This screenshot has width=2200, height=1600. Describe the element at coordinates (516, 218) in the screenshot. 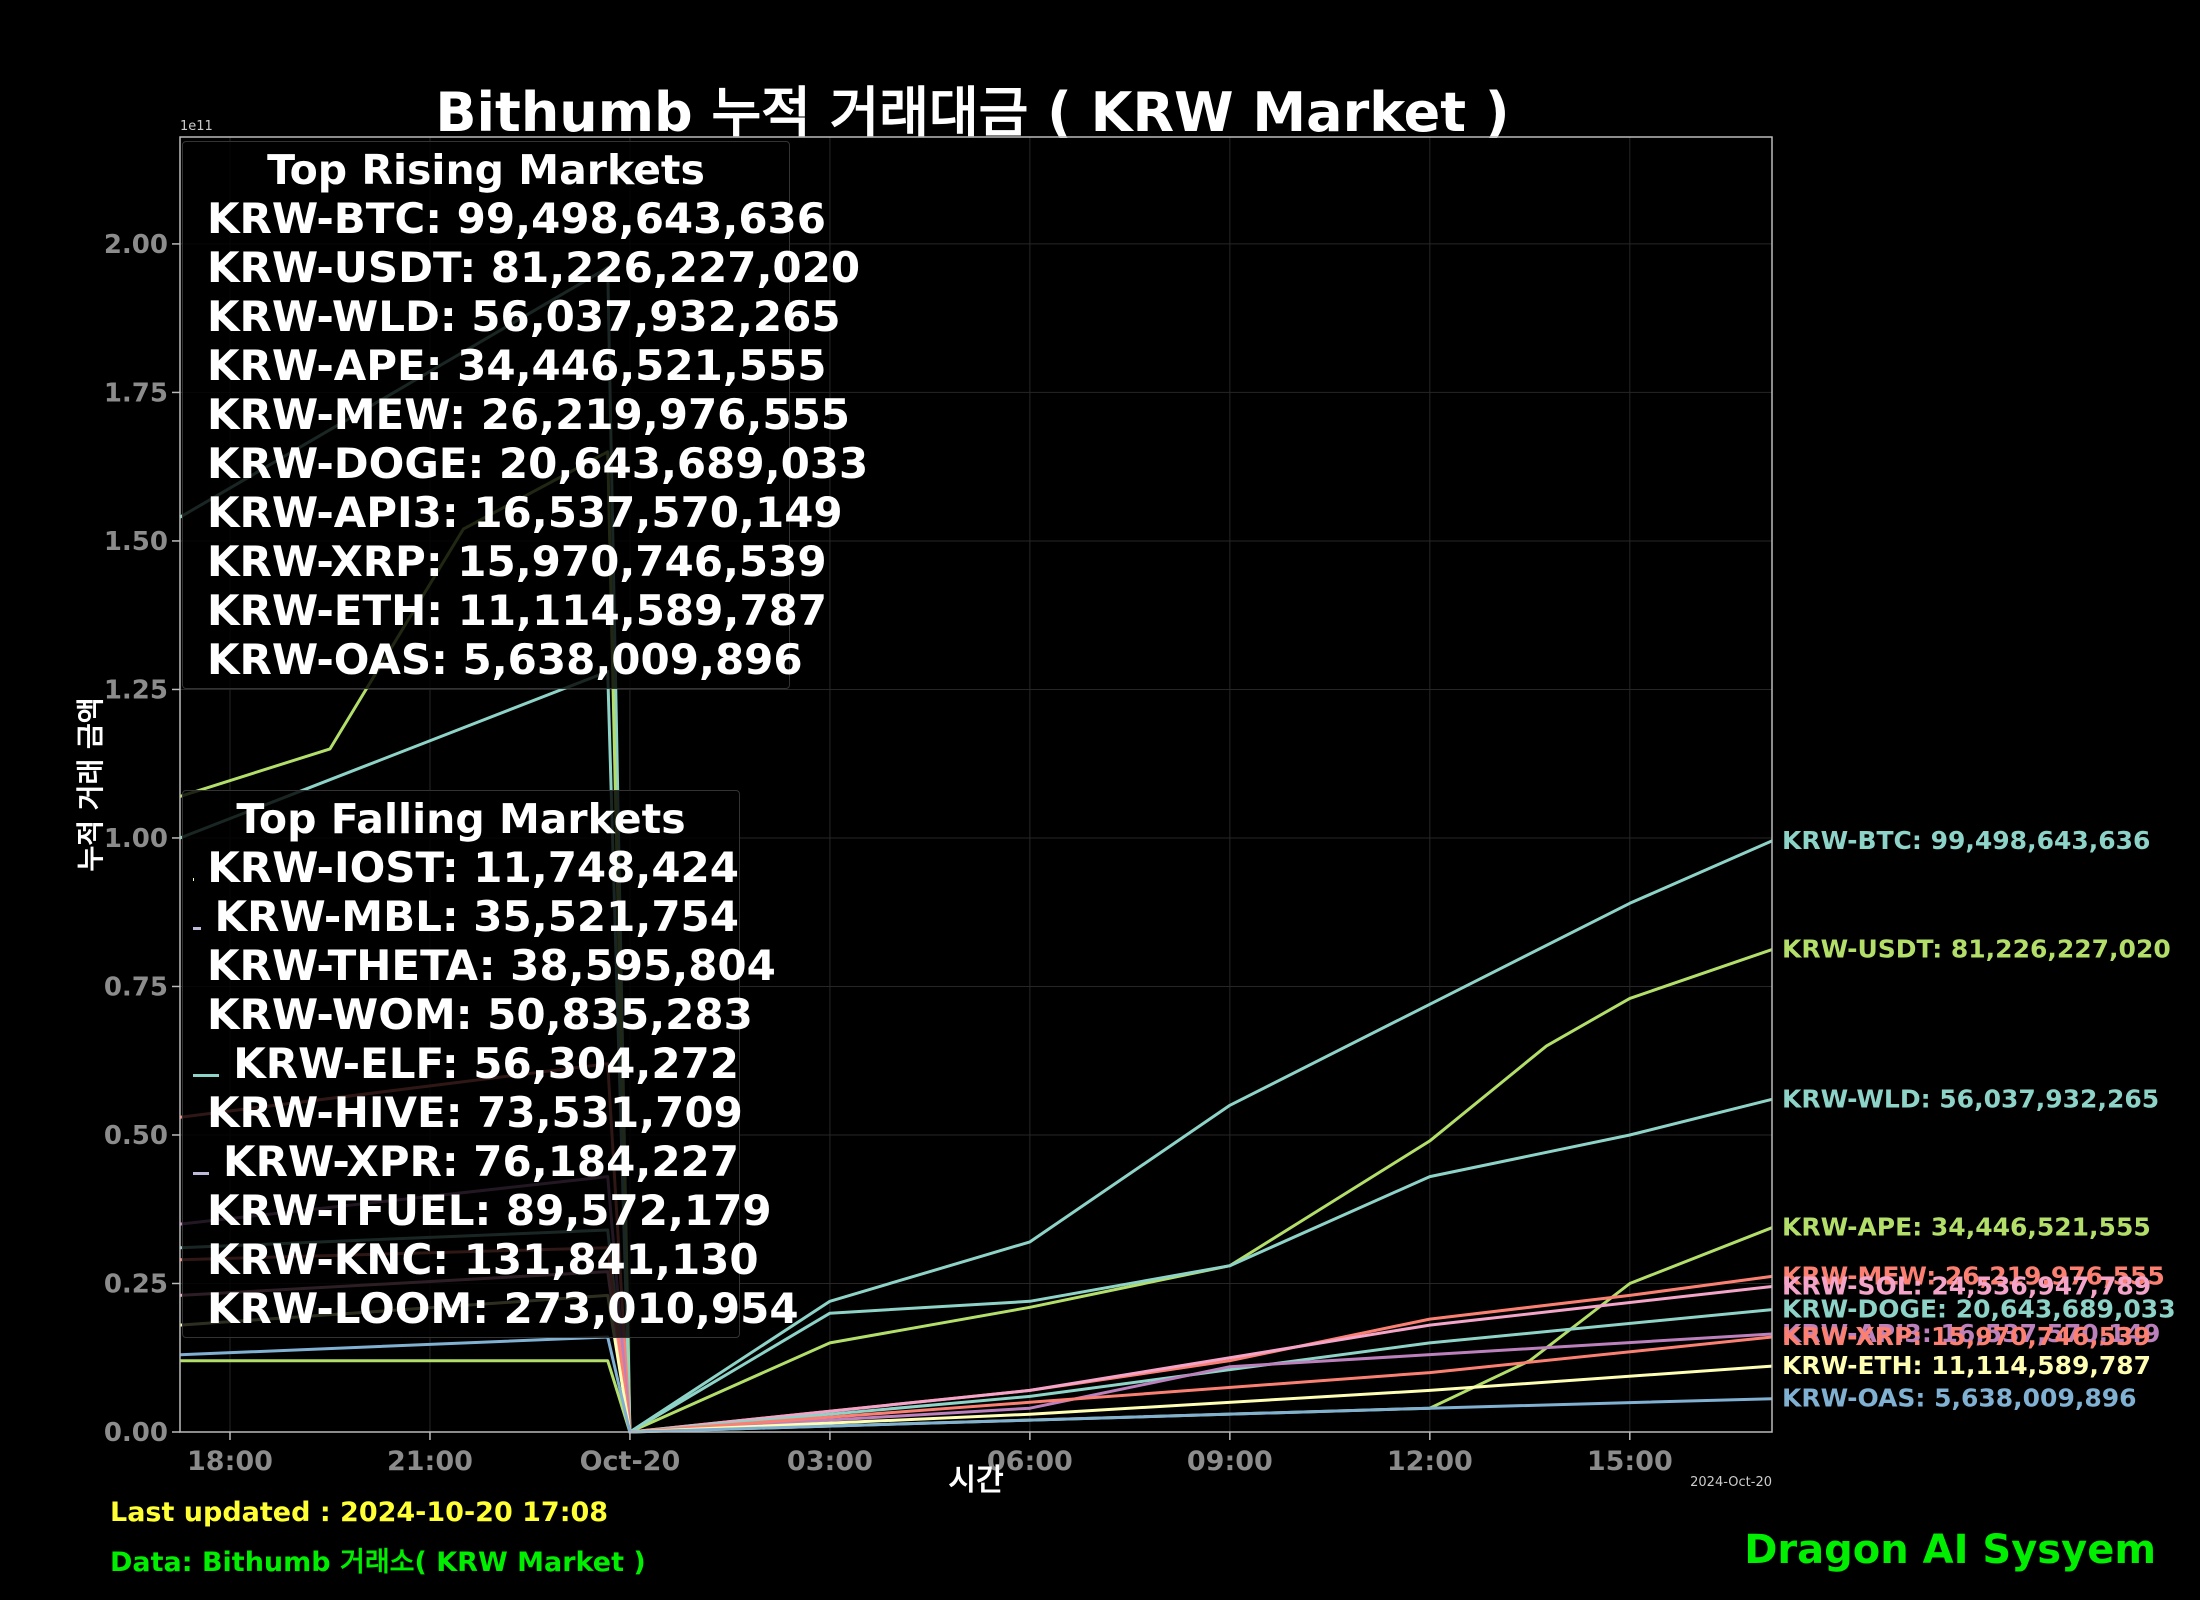

I see `legend-label: KRW-BTC: 99,498,643,636` at that location.